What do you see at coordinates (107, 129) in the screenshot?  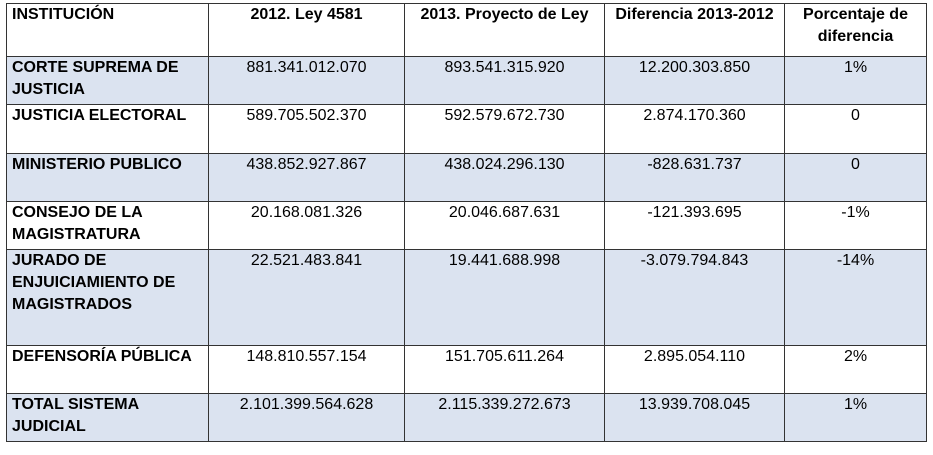 I see `institution-cell: JUSTICIA ELECTORAL` at bounding box center [107, 129].